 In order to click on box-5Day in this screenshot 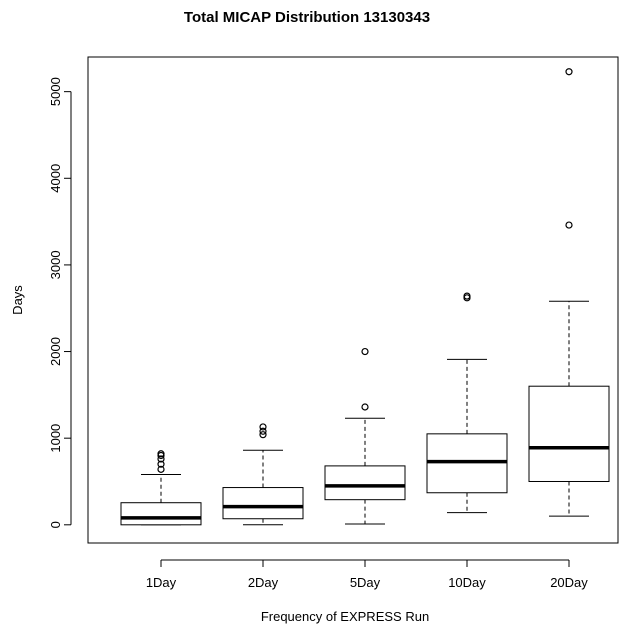, I will do `click(365, 436)`.